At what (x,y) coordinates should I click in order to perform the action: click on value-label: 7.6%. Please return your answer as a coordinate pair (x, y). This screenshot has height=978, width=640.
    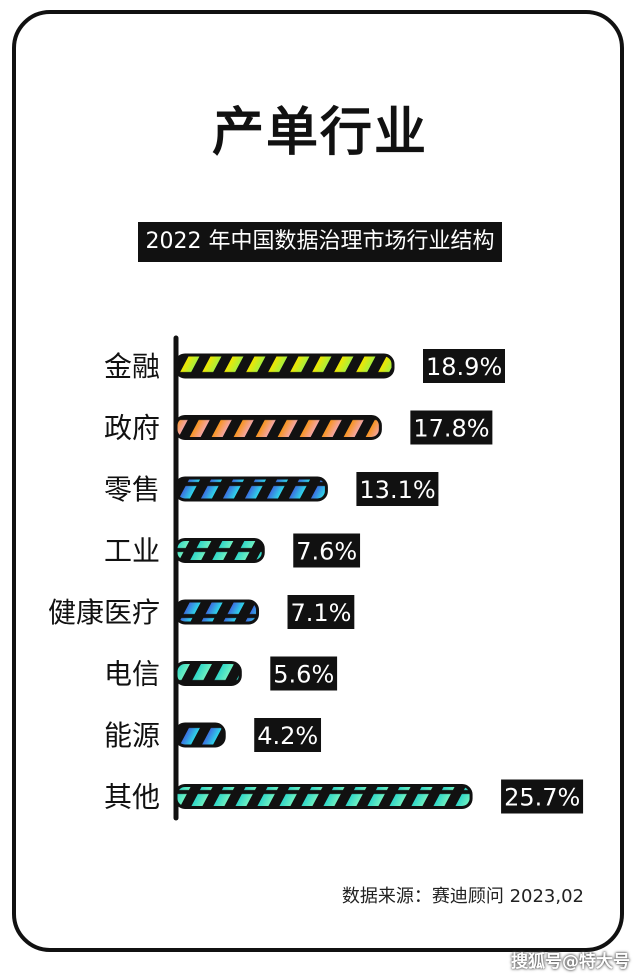
    Looking at the image, I should click on (326, 552).